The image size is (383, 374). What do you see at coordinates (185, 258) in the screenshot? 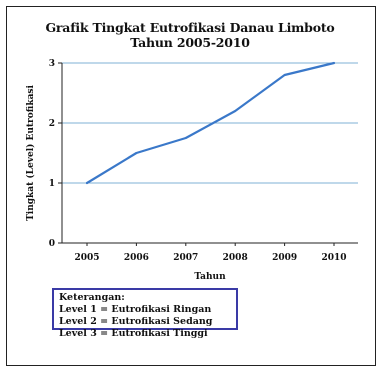
I see `x-tick-label-2007: 2007` at bounding box center [185, 258].